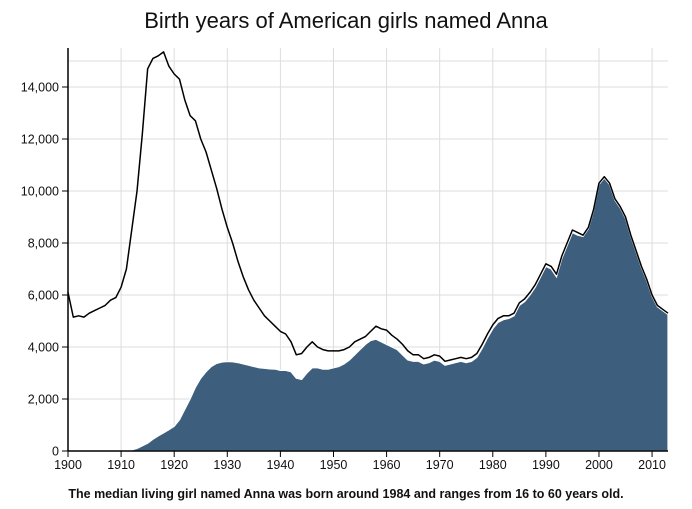 The image size is (692, 509). What do you see at coordinates (43, 244) in the screenshot?
I see `y-tick-label-8000: 8,000` at bounding box center [43, 244].